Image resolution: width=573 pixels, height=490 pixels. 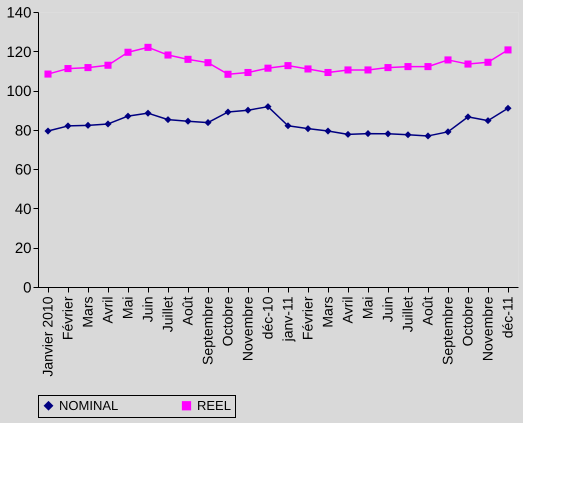 I want to click on legend-label: NOMINAL, so click(x=88, y=405).